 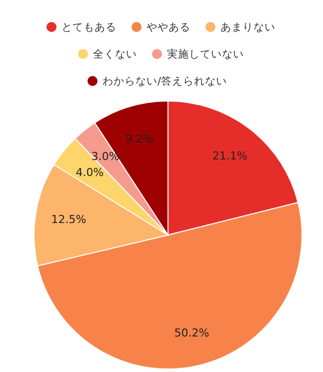 I want to click on data-label: 12.5%, so click(x=68, y=219).